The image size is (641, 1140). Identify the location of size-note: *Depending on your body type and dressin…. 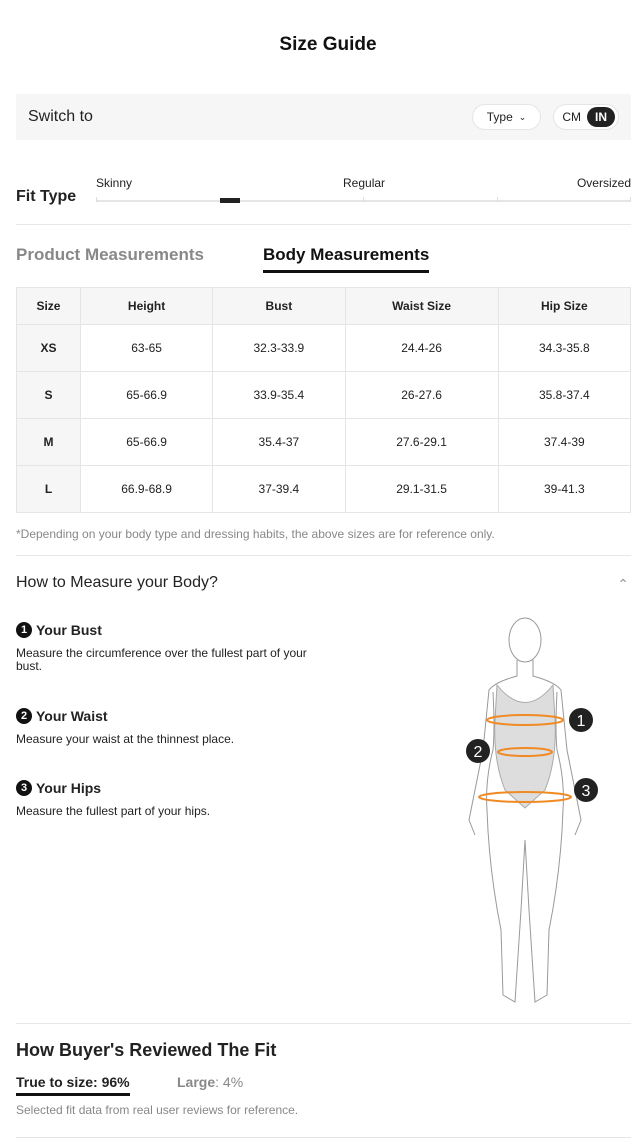
(255, 534).